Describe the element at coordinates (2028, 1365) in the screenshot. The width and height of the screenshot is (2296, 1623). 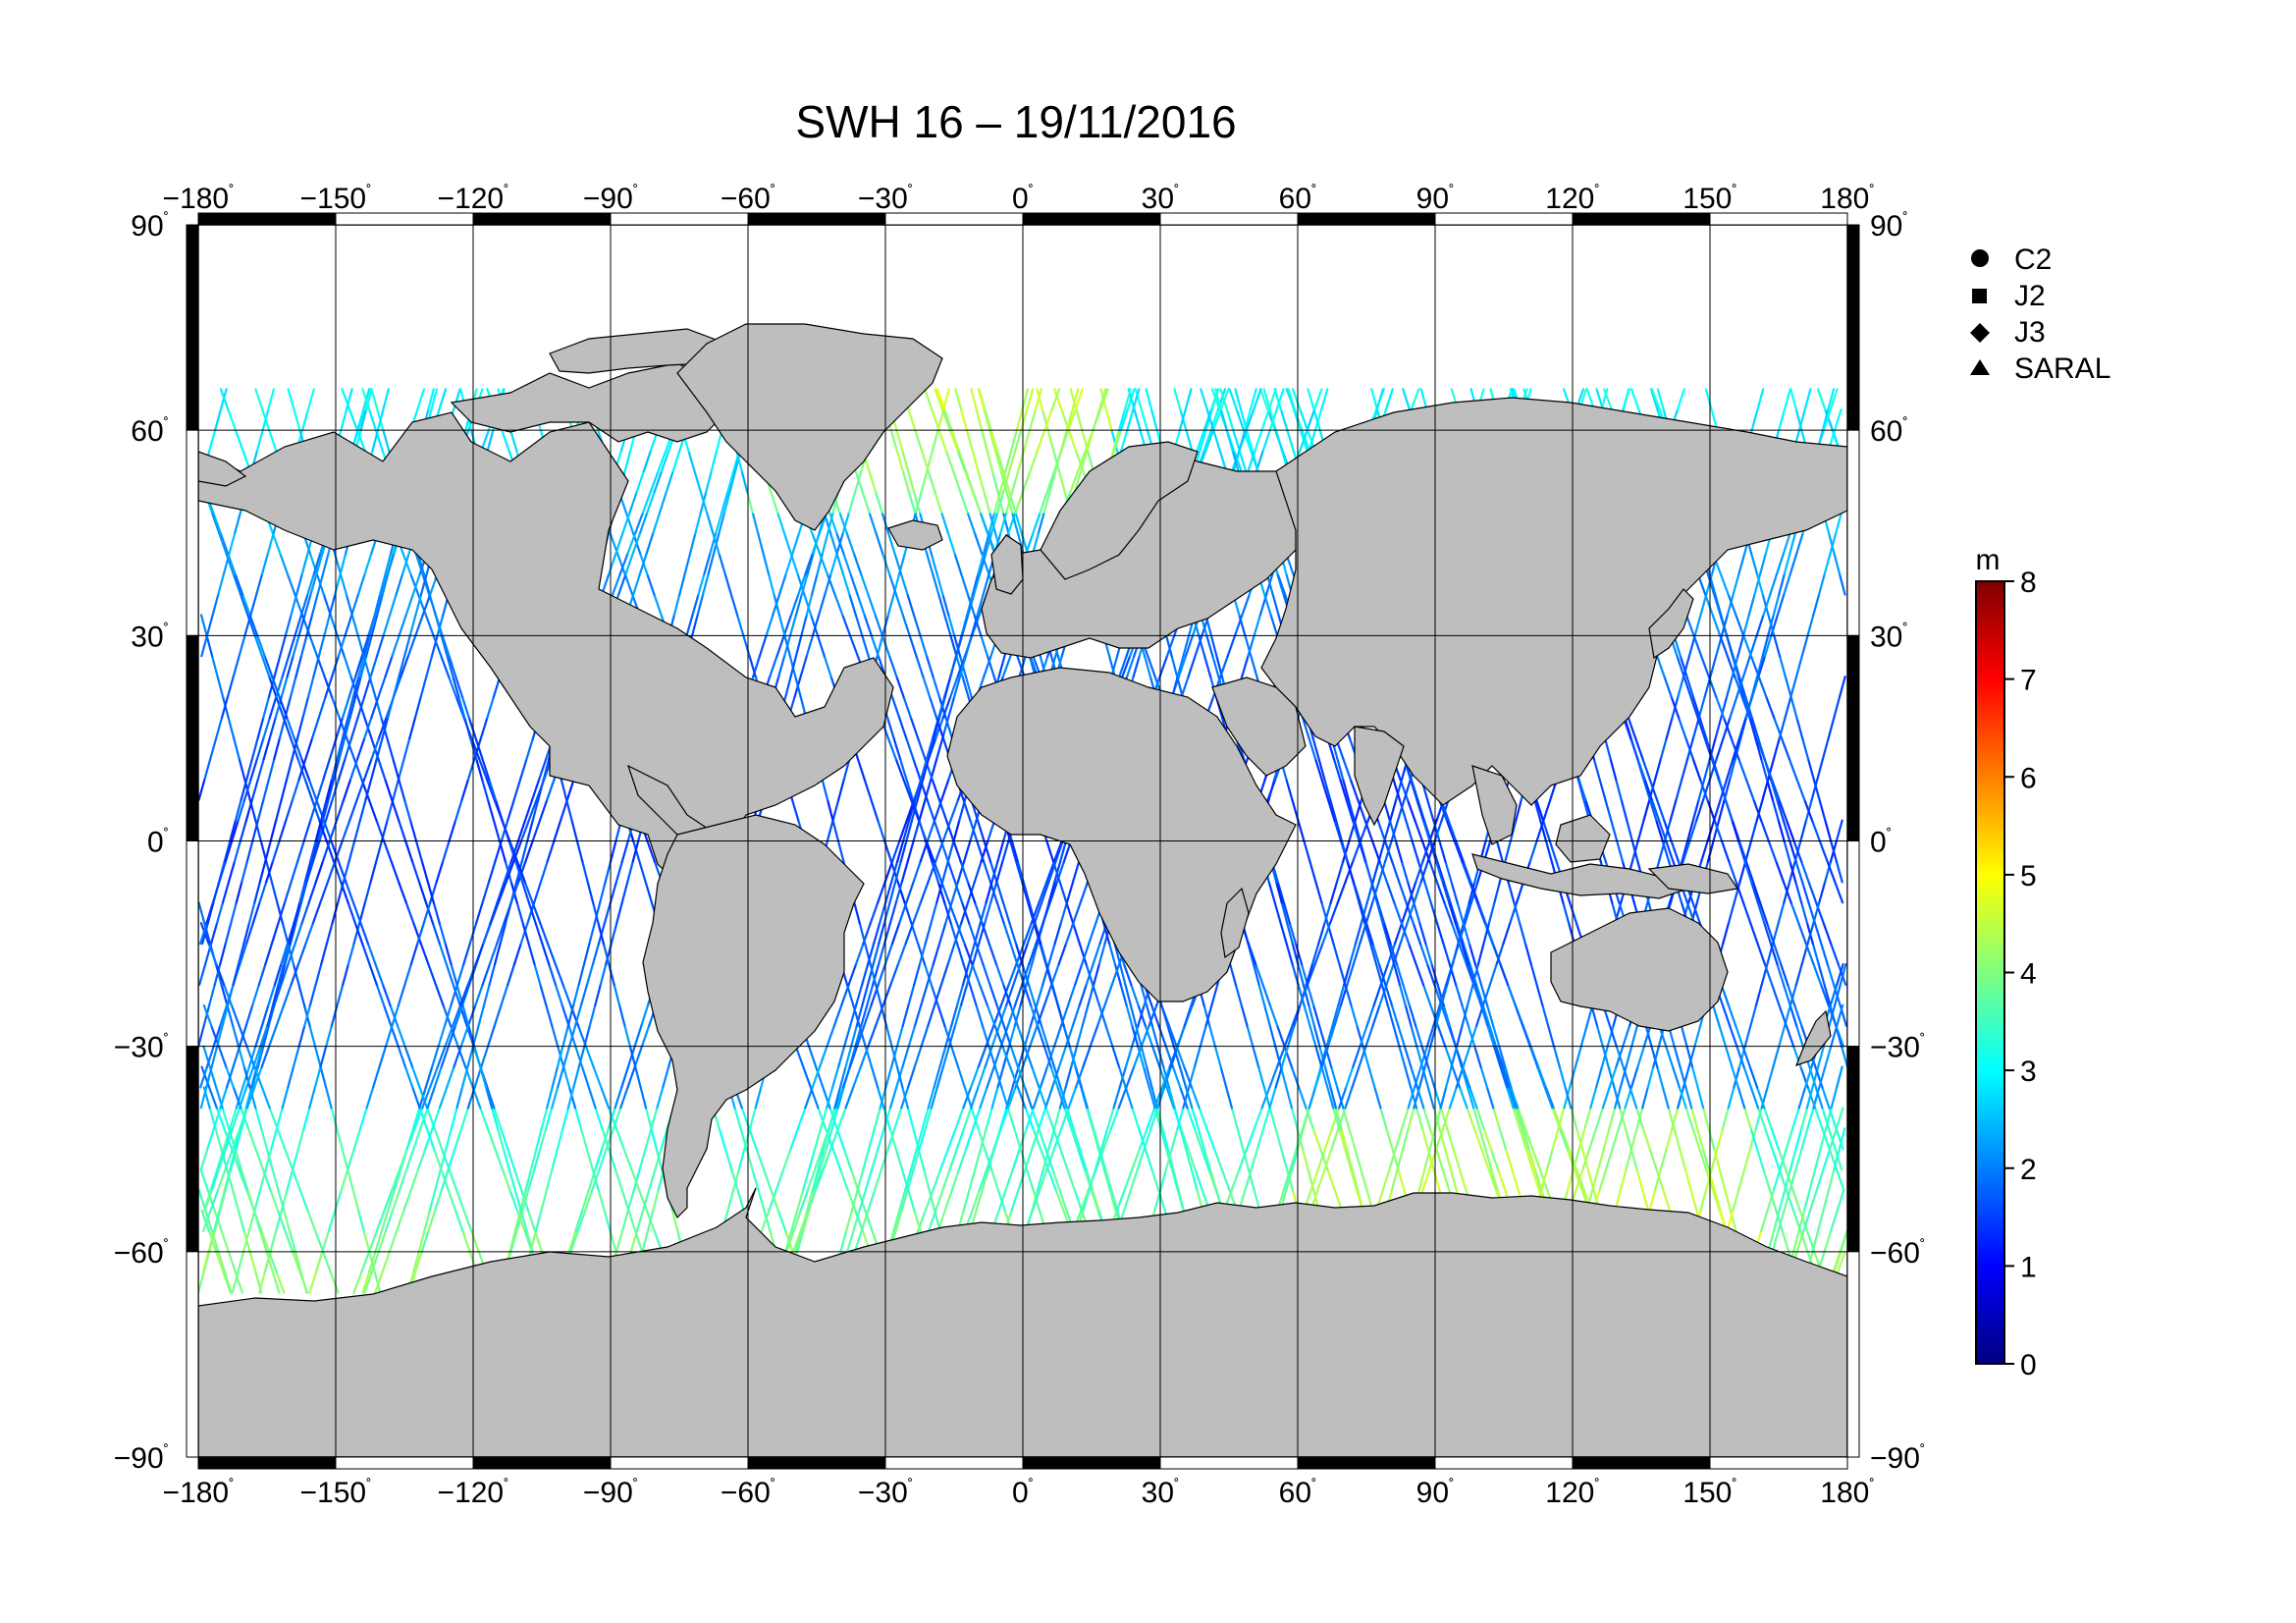
I see `colorbar-tick-label: 0` at that location.